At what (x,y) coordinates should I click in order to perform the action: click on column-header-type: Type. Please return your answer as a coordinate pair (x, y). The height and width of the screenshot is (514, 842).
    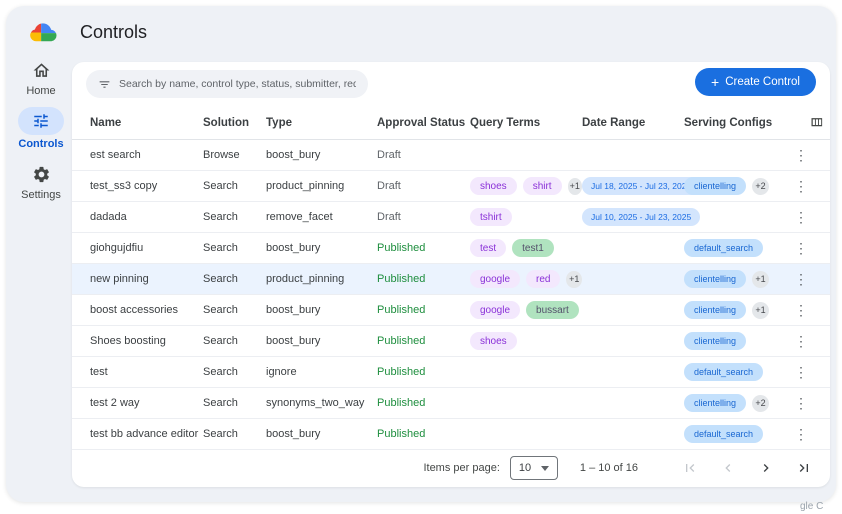
    Looking at the image, I should click on (279, 122).